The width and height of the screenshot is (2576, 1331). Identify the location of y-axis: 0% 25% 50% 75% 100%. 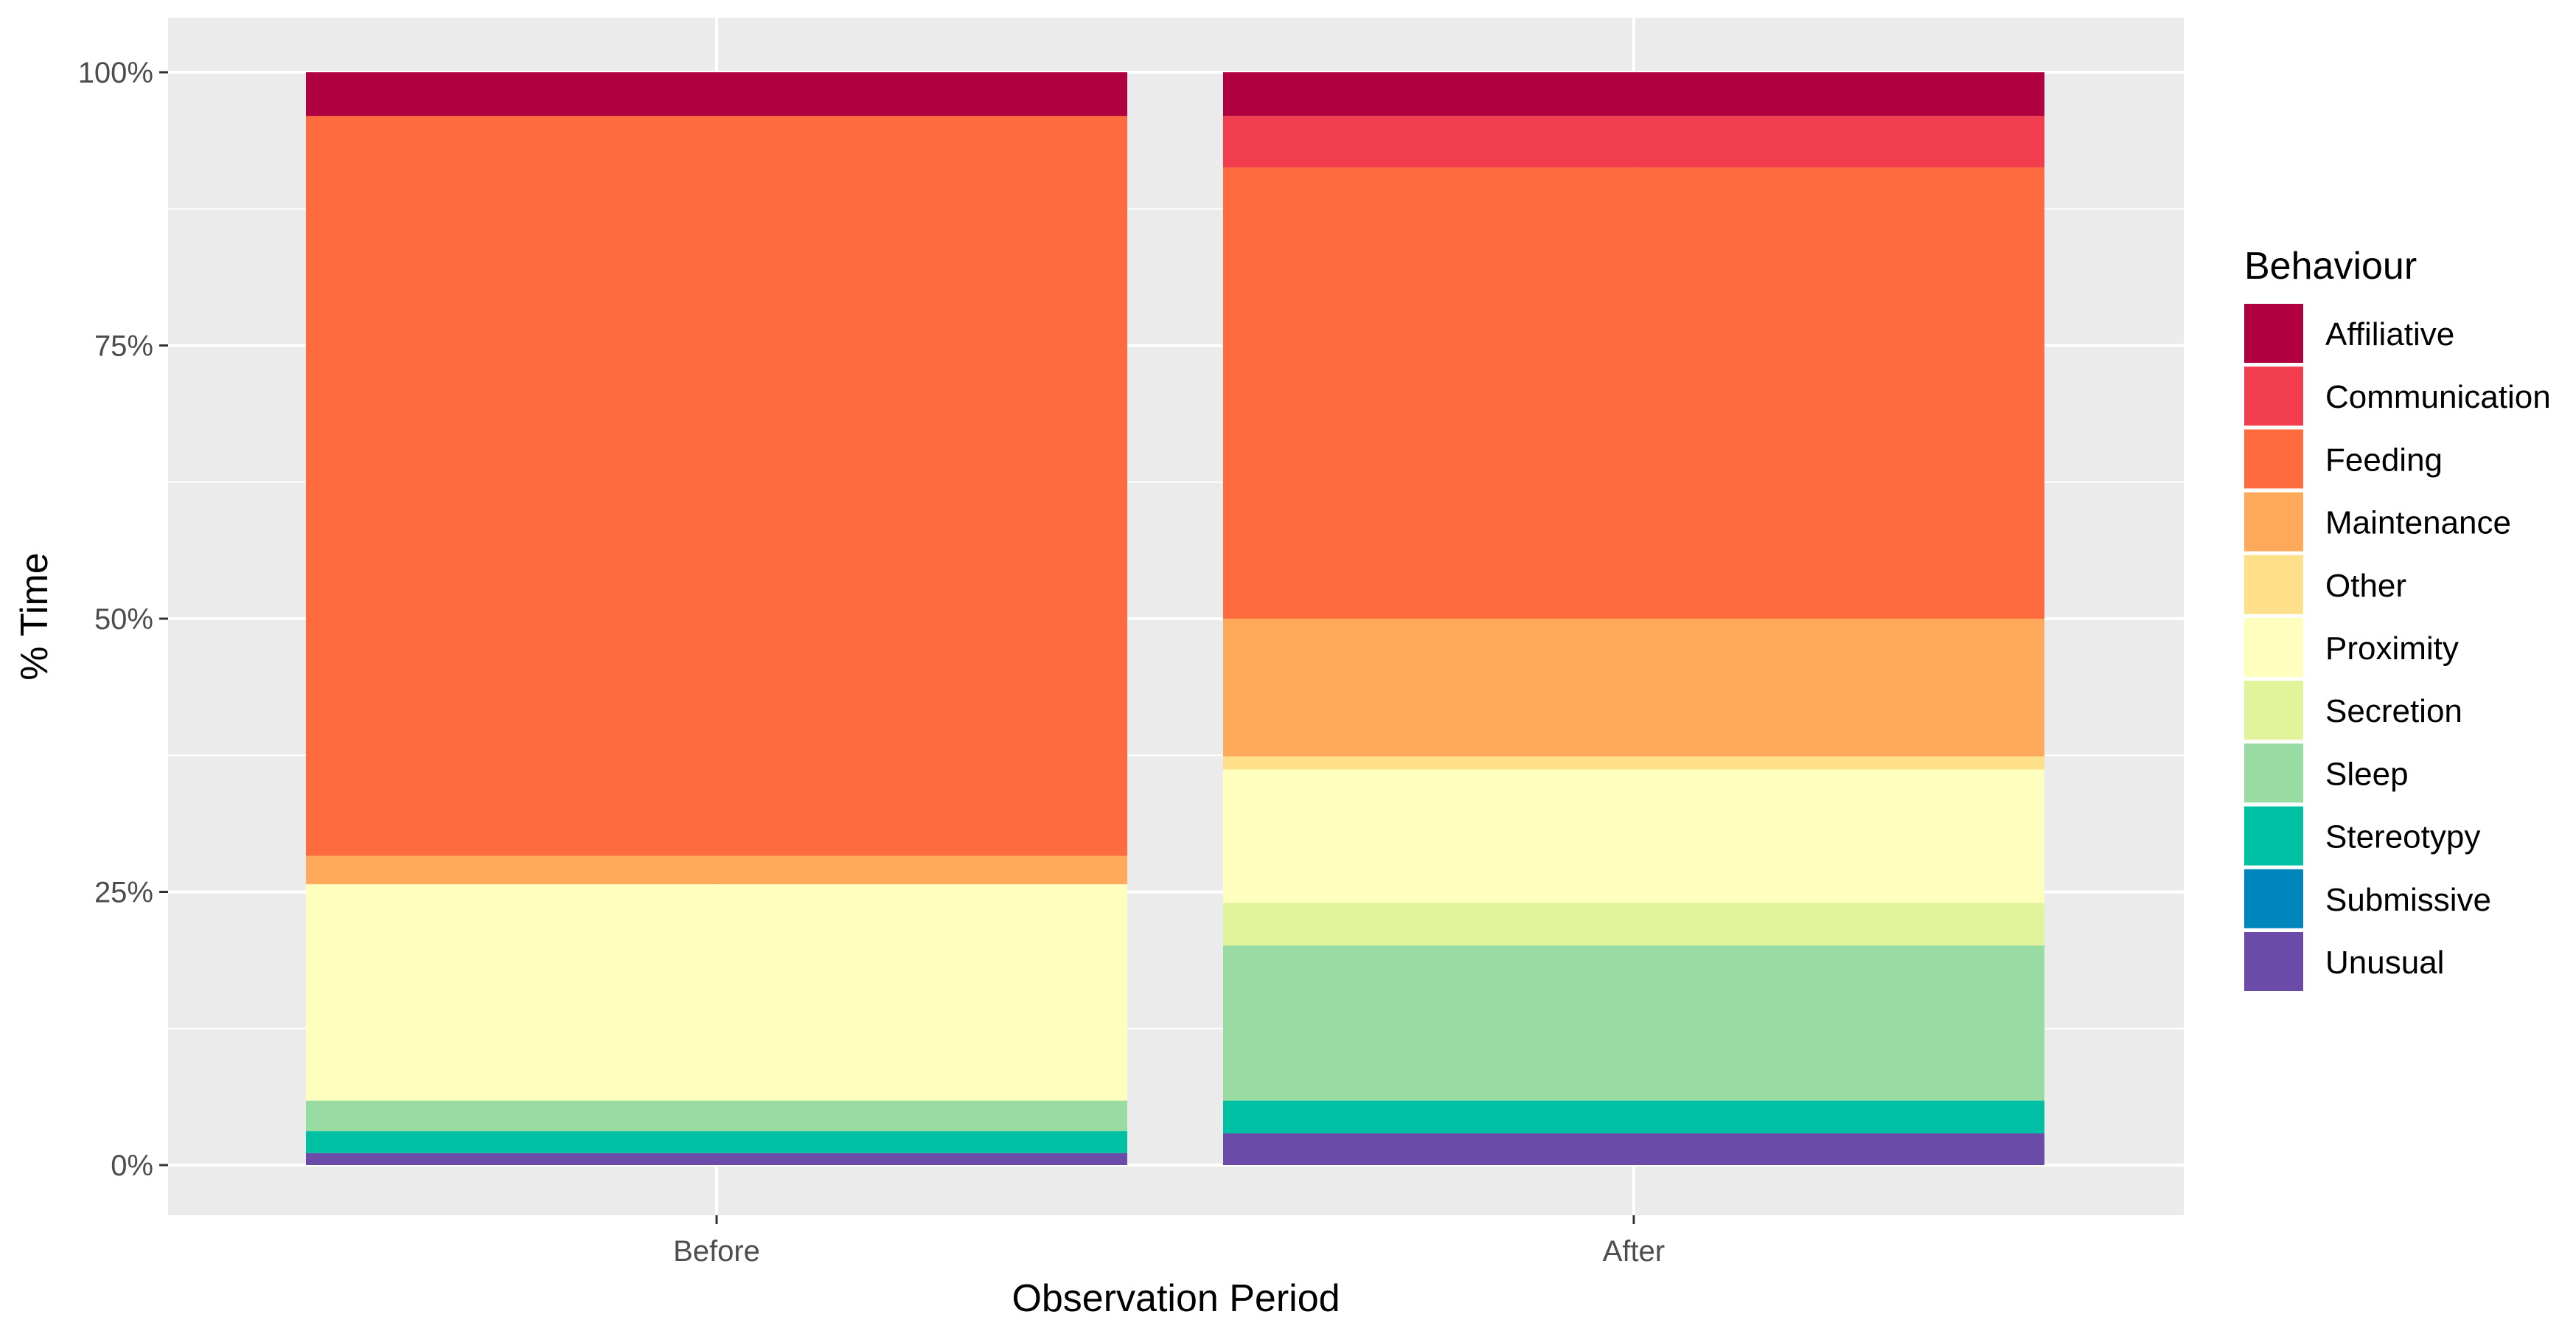
(123, 620).